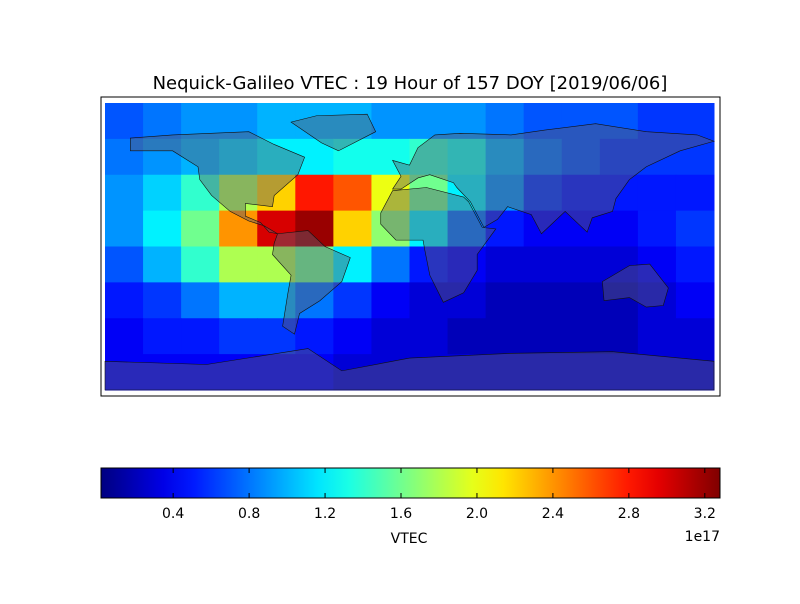 The image size is (800, 604). Describe the element at coordinates (702, 537) in the screenshot. I see `colorbar-offset: 1e17` at that location.